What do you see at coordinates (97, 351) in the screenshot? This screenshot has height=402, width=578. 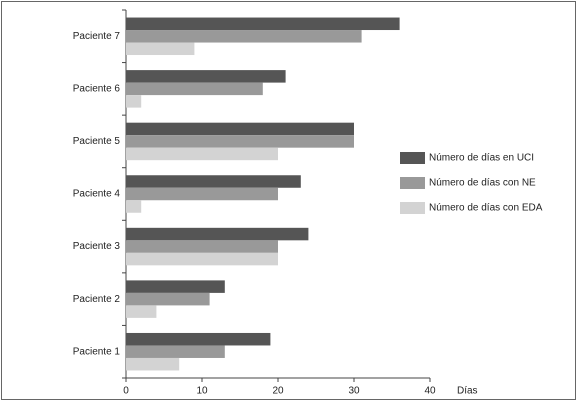 I see `y-tick-label: Paciente 1` at bounding box center [97, 351].